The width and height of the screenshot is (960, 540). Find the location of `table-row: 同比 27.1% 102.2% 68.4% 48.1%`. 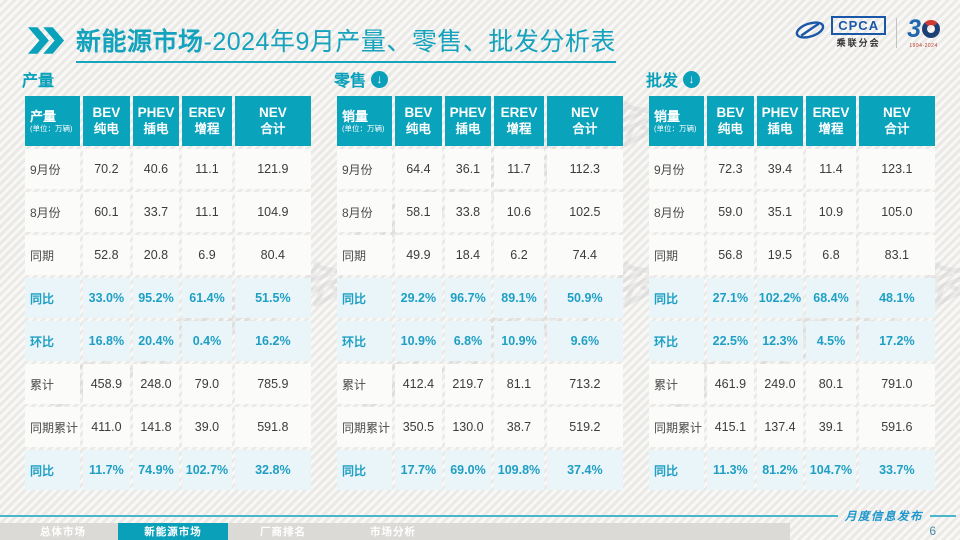

table-row: 同比 27.1% 102.2% 68.4% 48.1% is located at coordinates (792, 298).